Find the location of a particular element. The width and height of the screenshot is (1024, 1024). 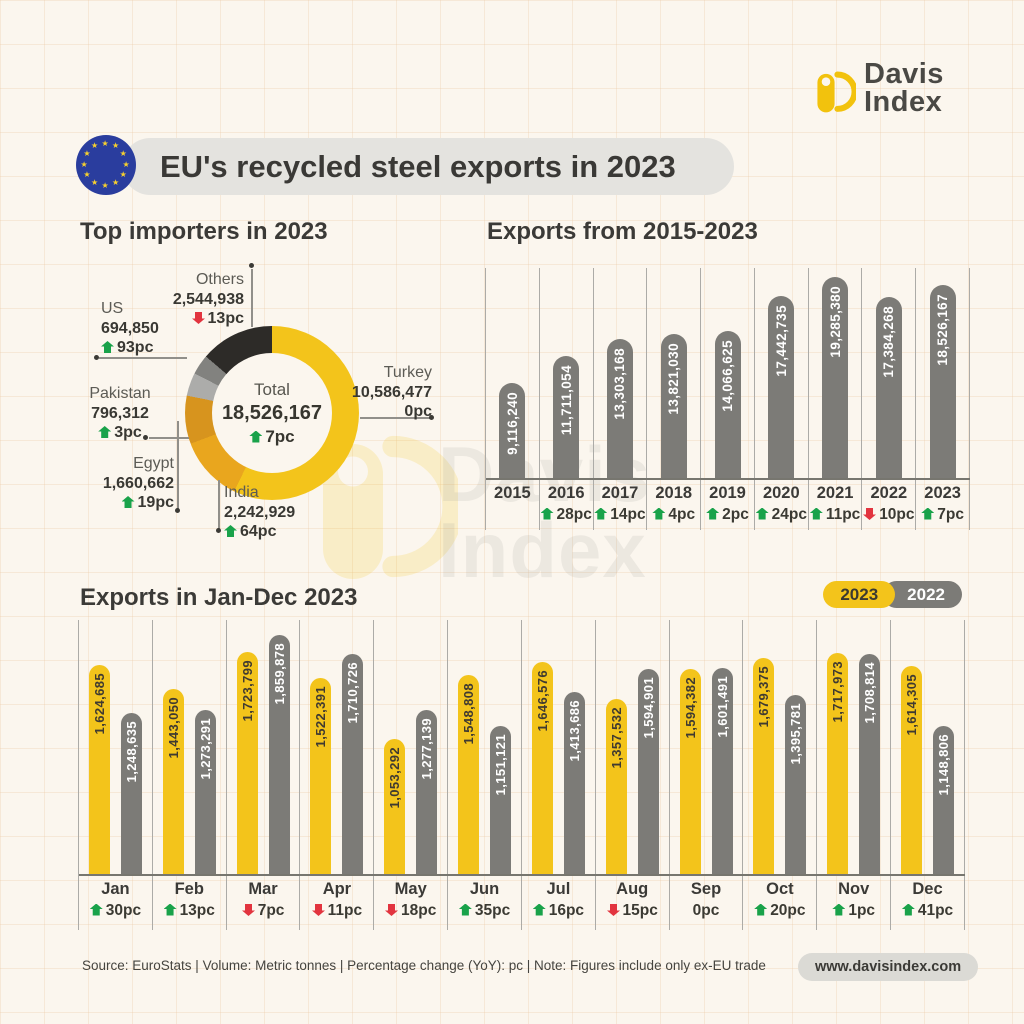

year-change: 2pc is located at coordinates (727, 514).